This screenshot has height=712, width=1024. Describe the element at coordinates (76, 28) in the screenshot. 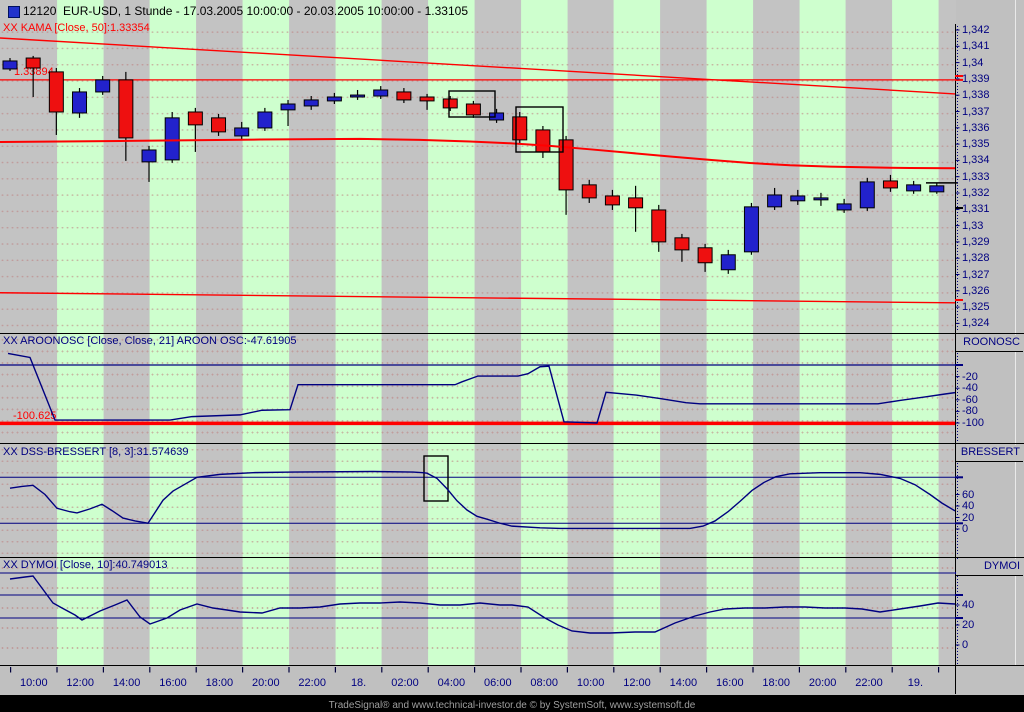

I see `kama-indicator-label: XX KAMA [Close, 50]:1.33354` at that location.